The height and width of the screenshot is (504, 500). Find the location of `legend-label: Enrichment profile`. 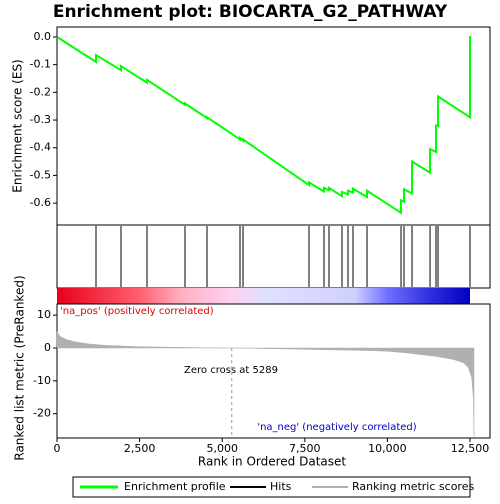

legend-label: Enrichment profile is located at coordinates (175, 486).